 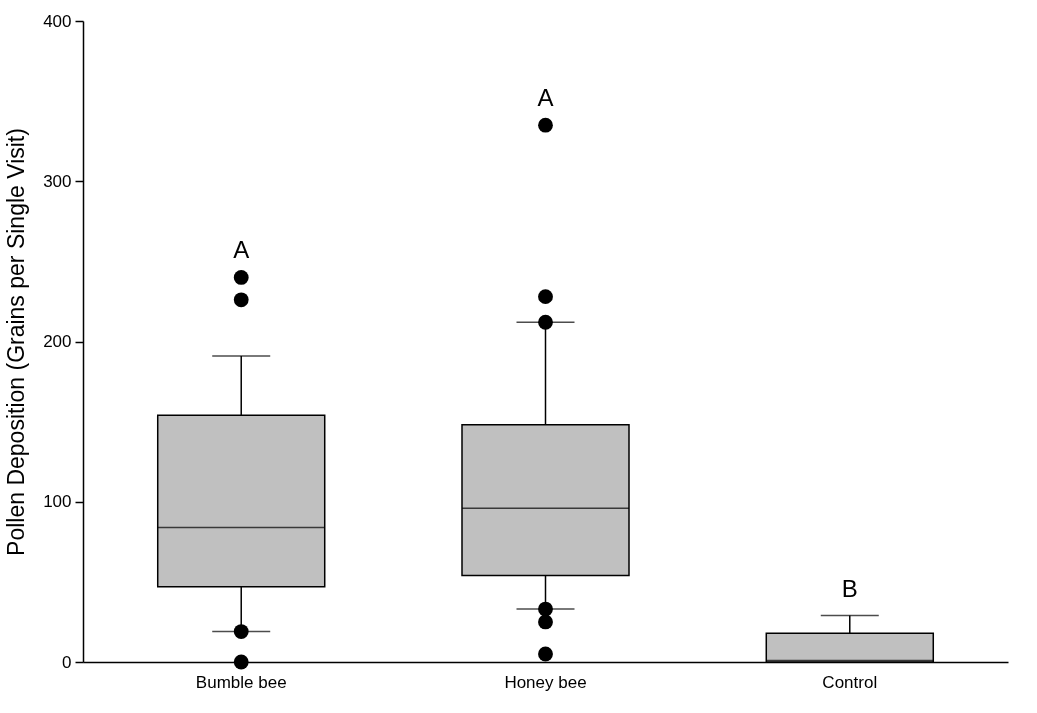 What do you see at coordinates (57, 181) in the screenshot?
I see `y-tick-label: 300` at bounding box center [57, 181].